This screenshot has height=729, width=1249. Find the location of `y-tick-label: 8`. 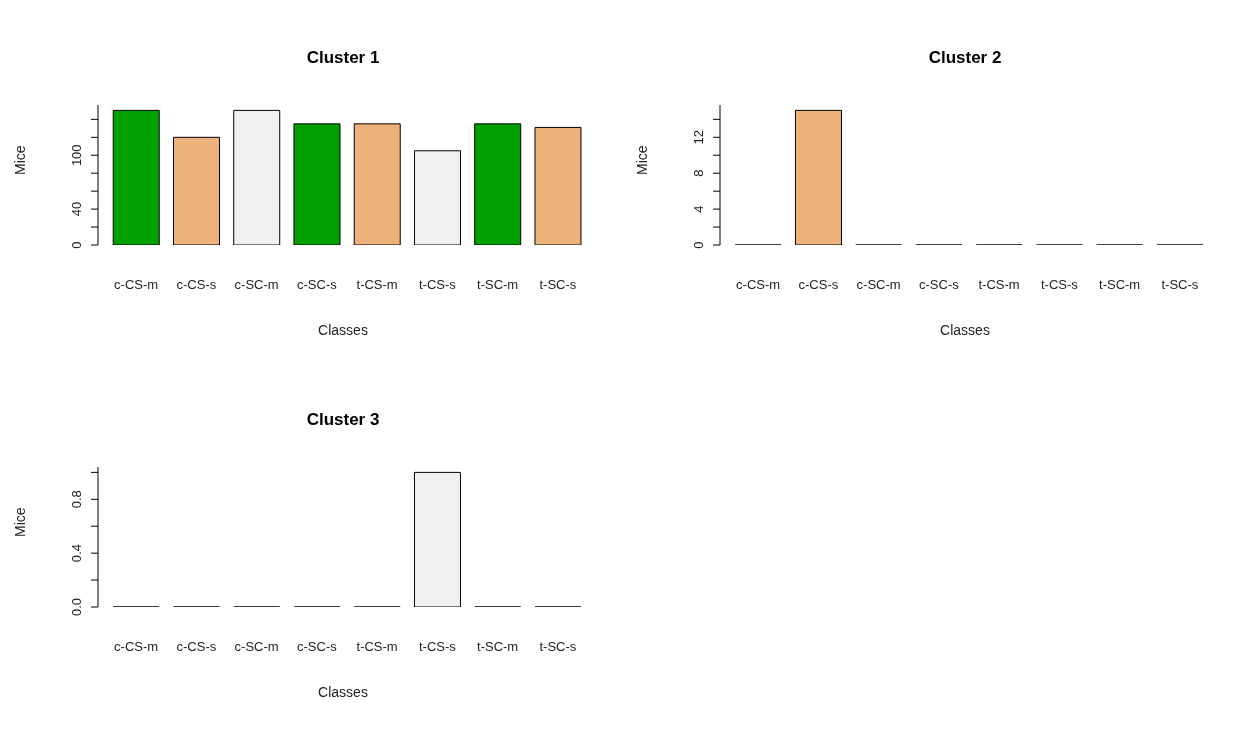

y-tick-label: 8 is located at coordinates (698, 173).